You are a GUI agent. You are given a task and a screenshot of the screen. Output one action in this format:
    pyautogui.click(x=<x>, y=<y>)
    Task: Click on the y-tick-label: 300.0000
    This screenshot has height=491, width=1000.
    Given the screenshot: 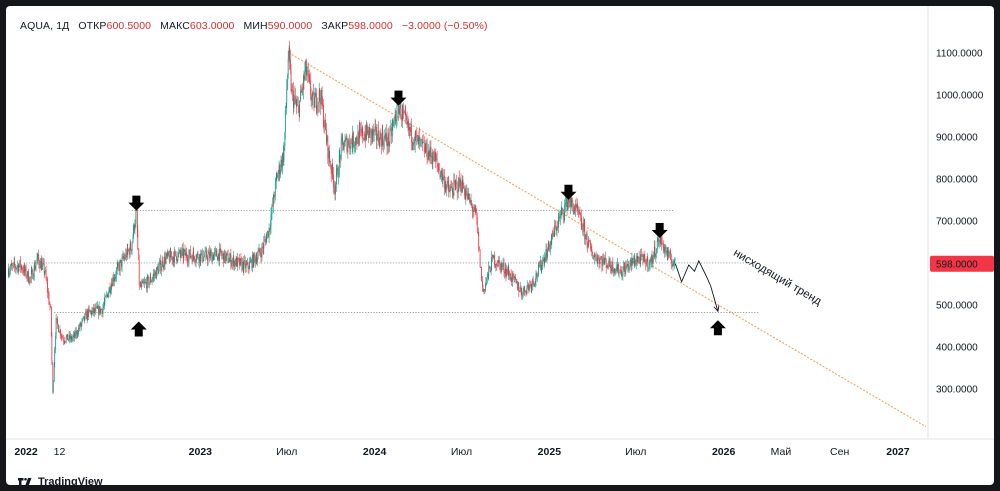 What is the action you would take?
    pyautogui.click(x=957, y=389)
    